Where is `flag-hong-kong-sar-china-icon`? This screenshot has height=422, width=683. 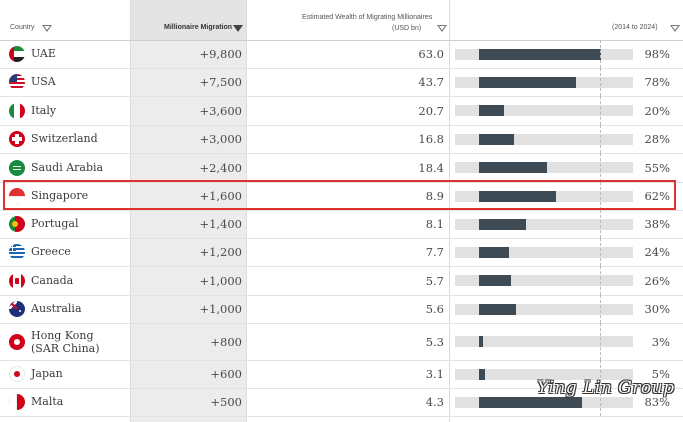 flag-hong-kong-sar-china-icon is located at coordinates (17, 341).